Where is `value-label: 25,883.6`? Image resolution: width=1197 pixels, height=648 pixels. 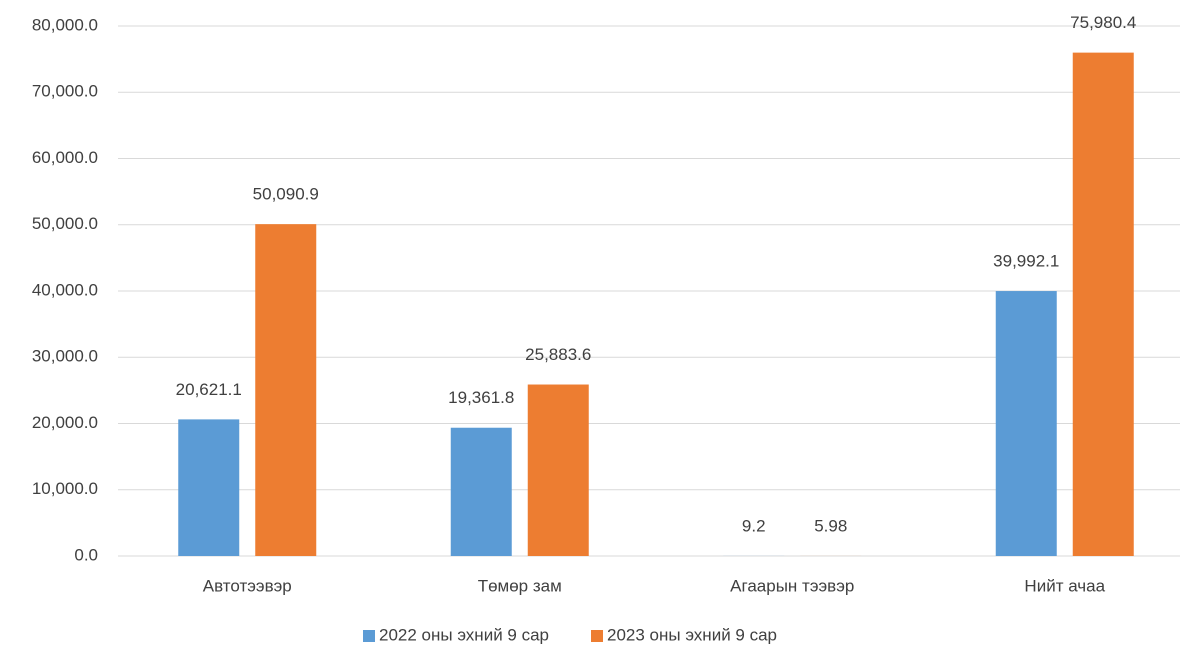 value-label: 25,883.6 is located at coordinates (558, 354).